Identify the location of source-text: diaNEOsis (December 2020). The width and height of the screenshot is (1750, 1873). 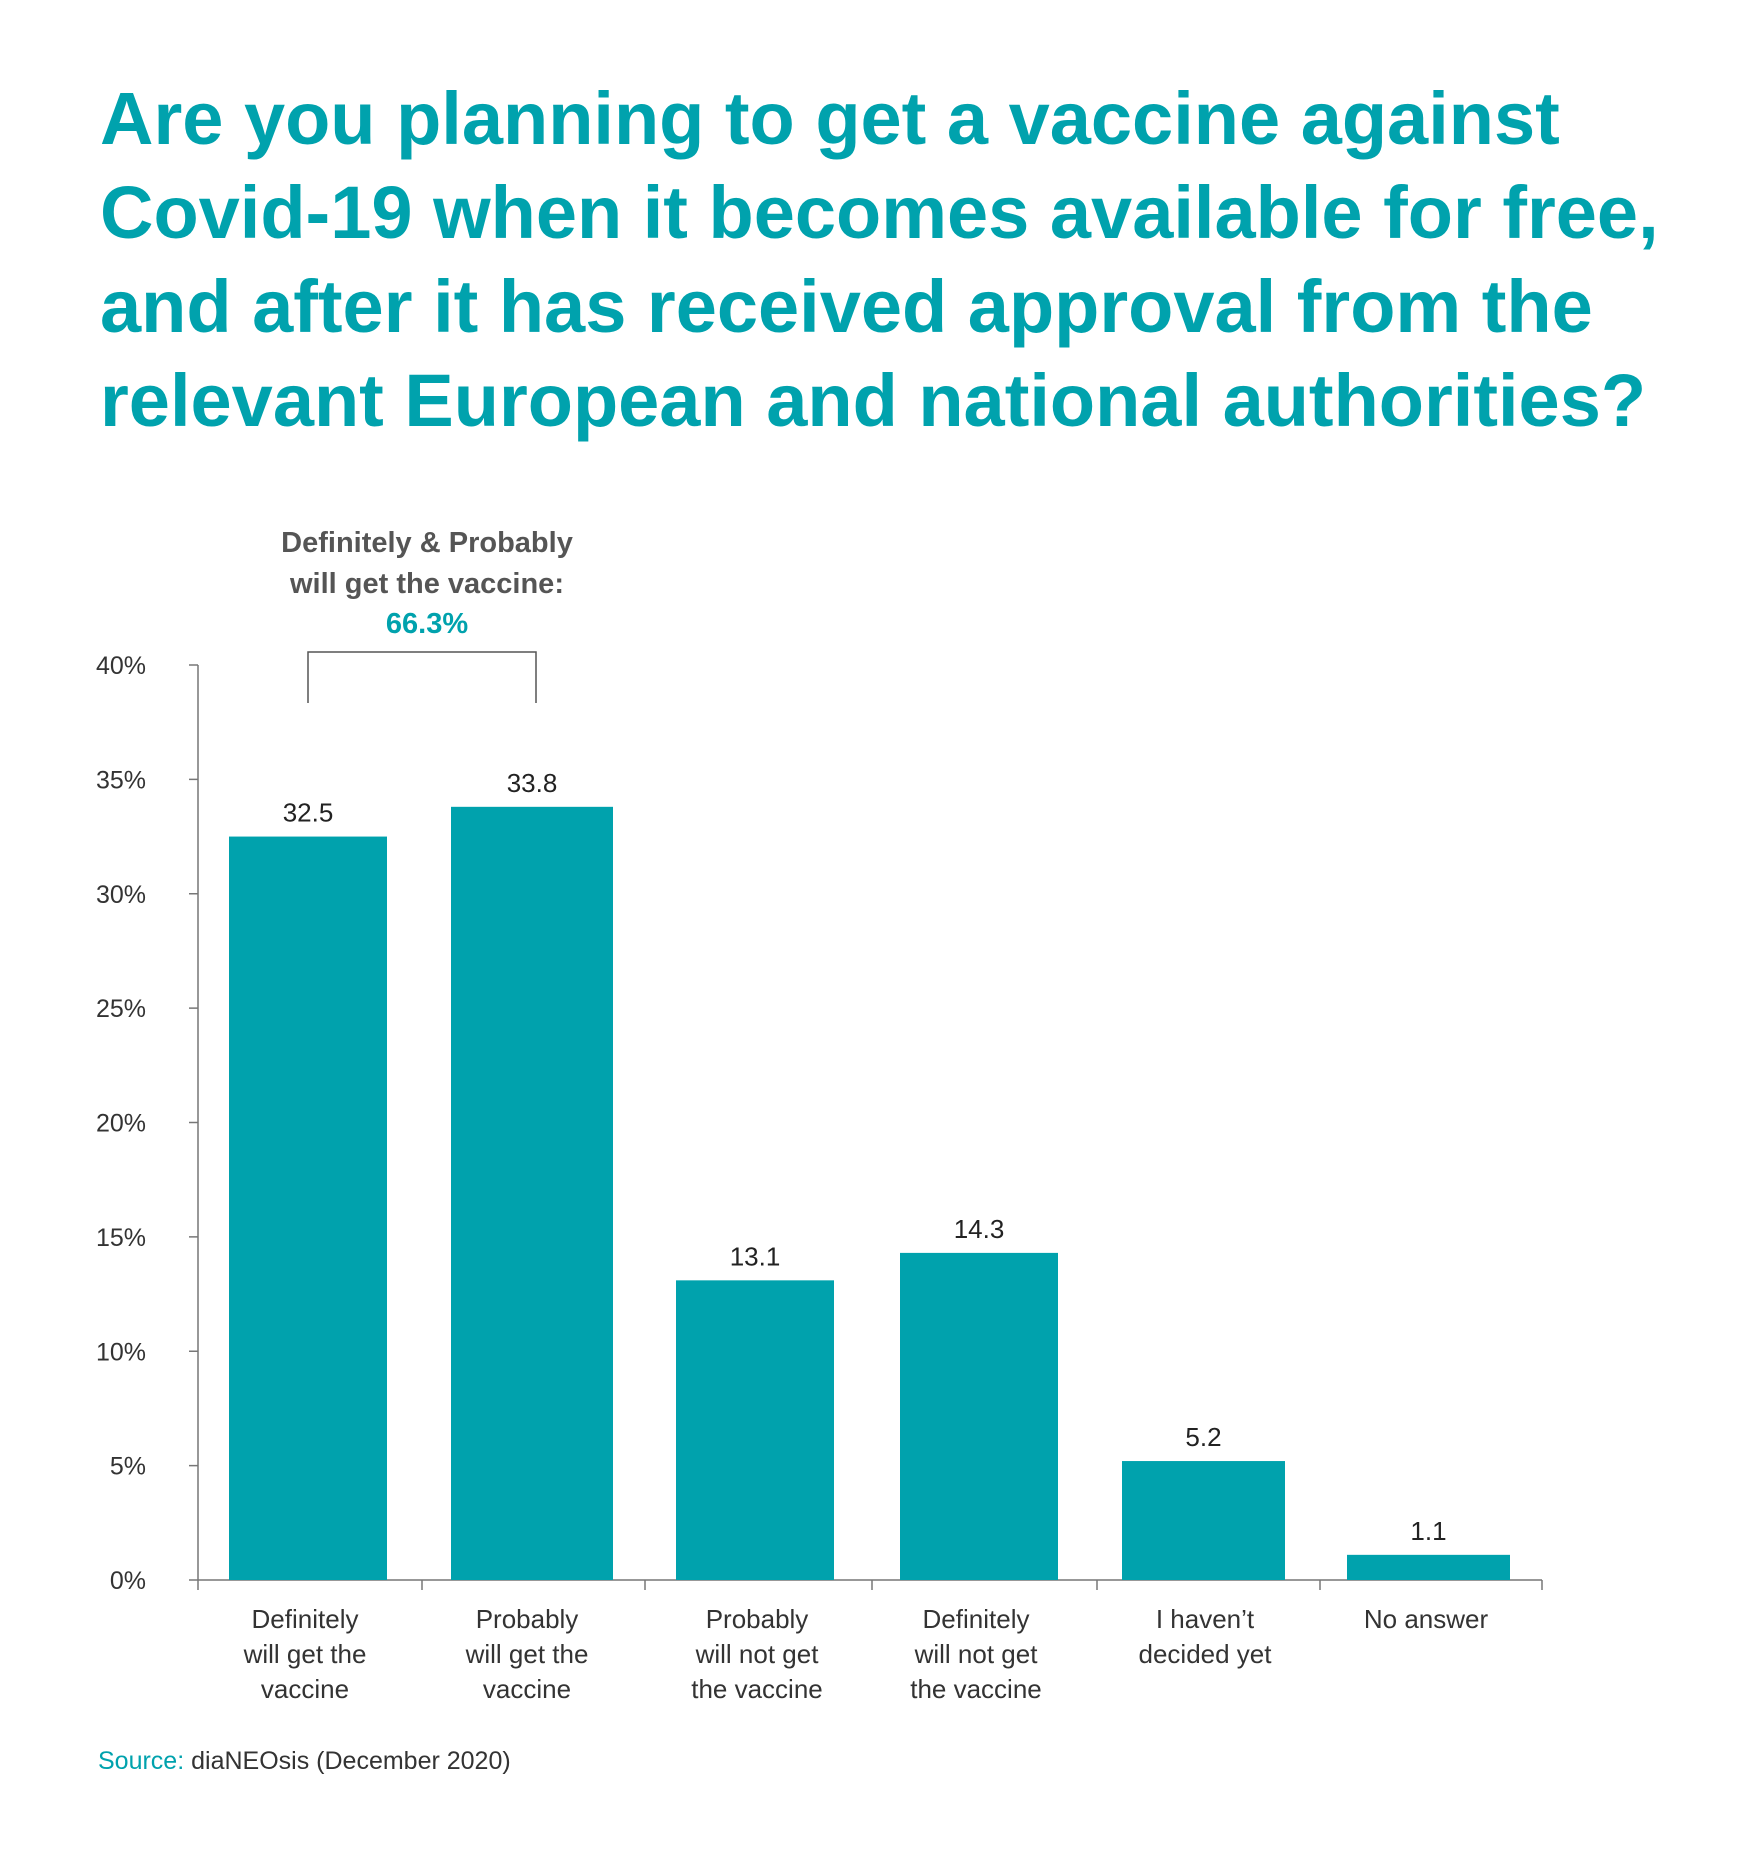
(347, 1761).